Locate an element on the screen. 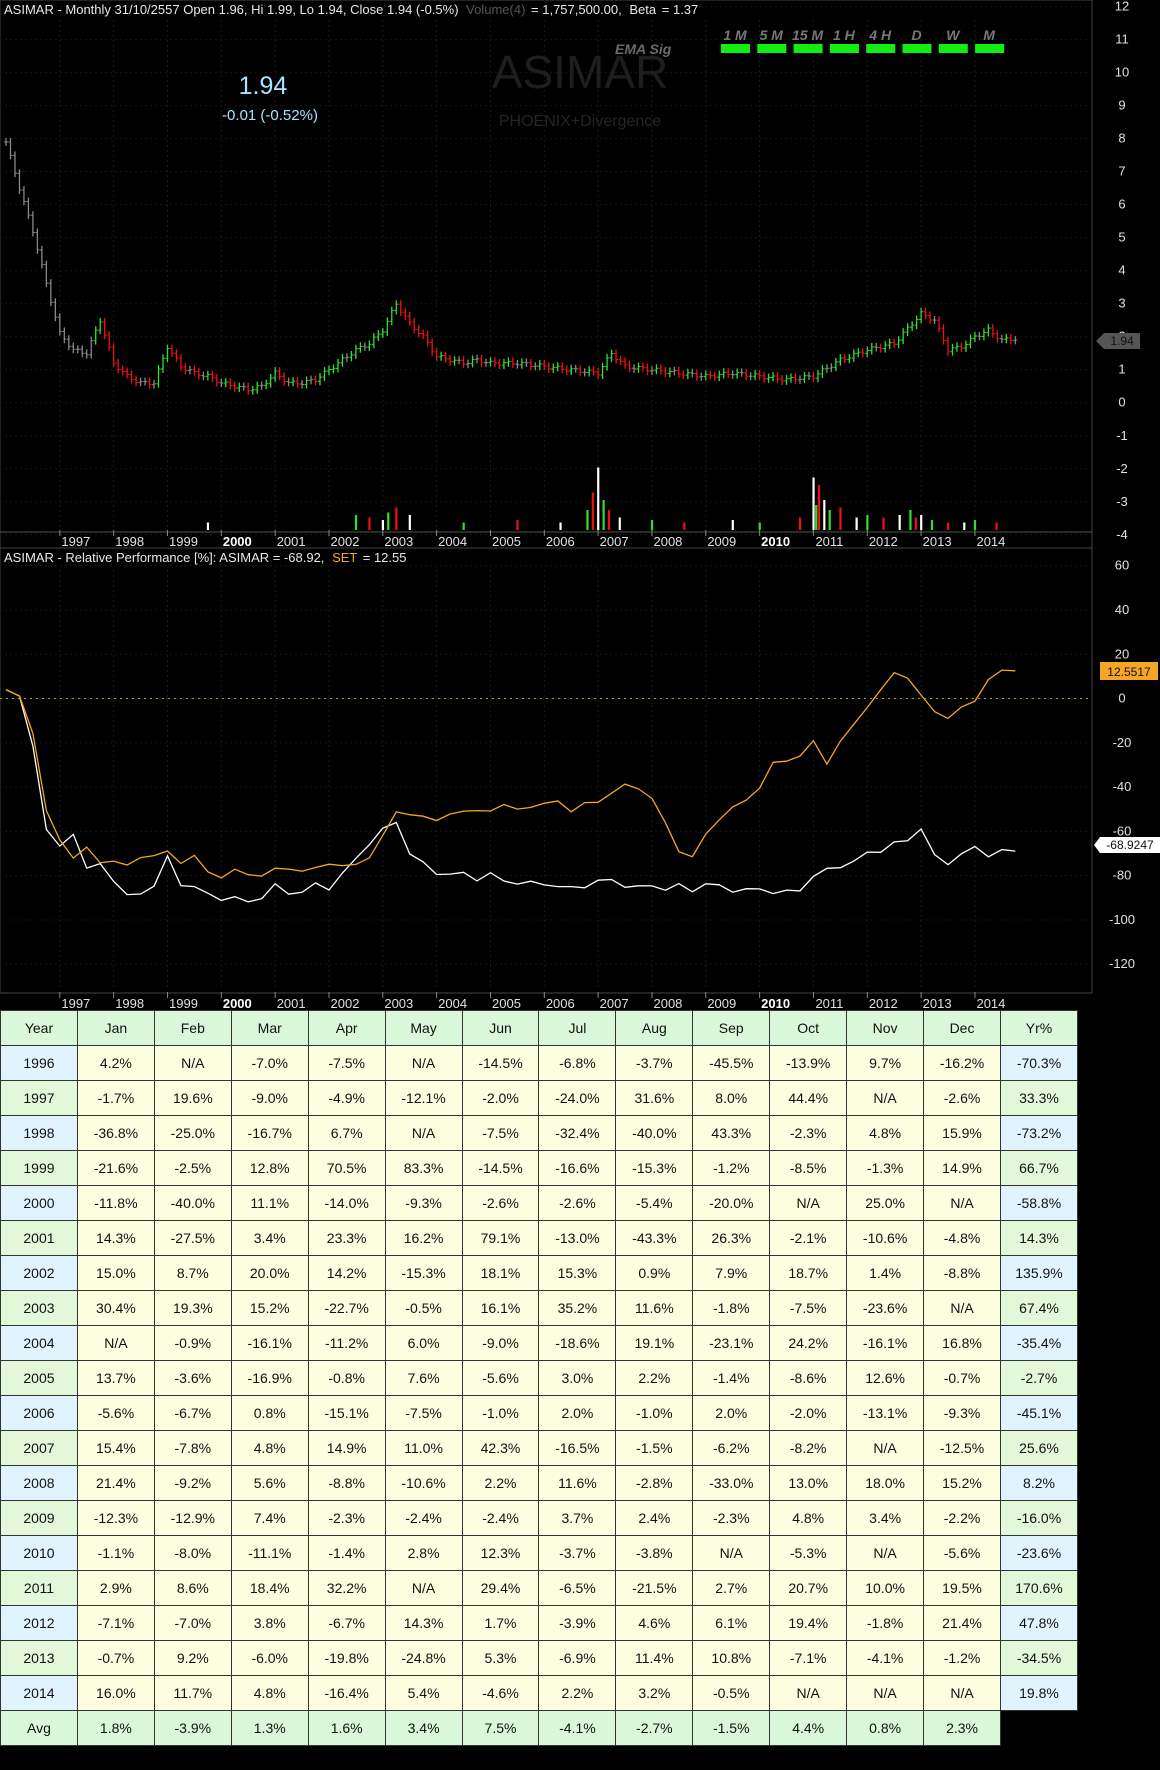 The image size is (1160, 1770). table-month-cell: -7.0% is located at coordinates (192, 1623).